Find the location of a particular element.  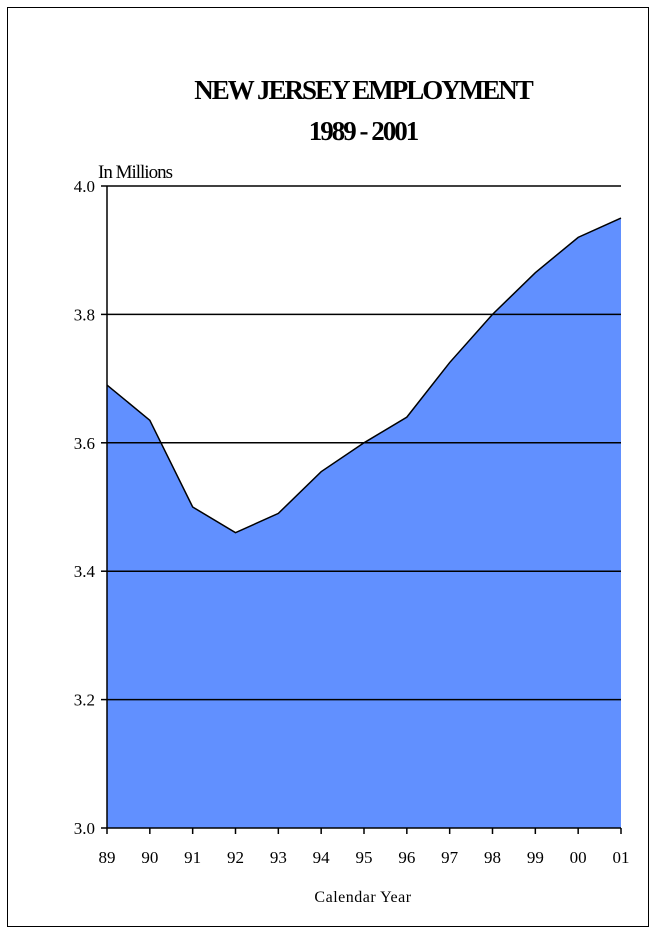

x-tick-label: 98 is located at coordinates (492, 857).